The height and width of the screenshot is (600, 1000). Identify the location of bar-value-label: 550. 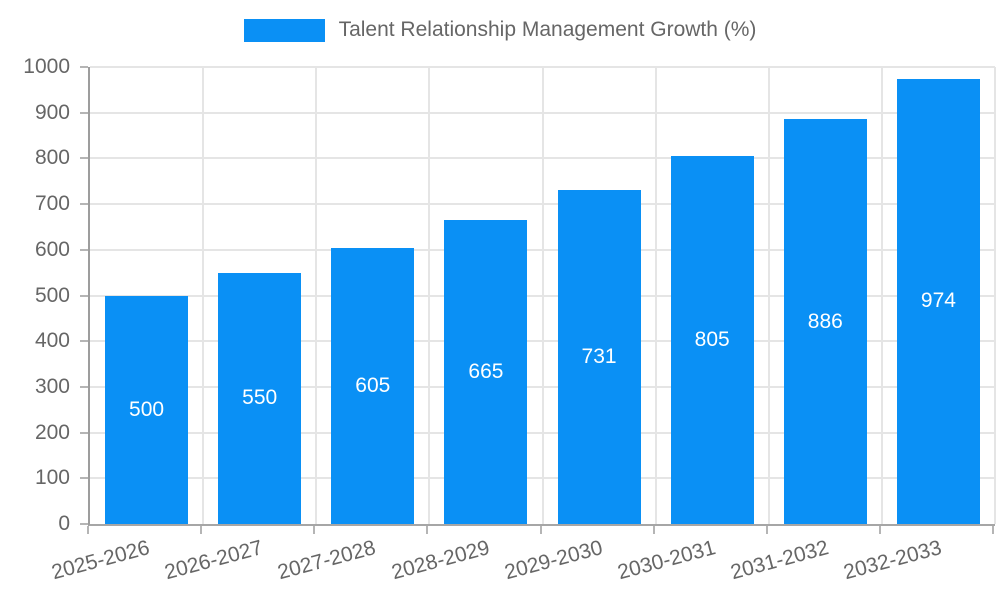
(260, 398).